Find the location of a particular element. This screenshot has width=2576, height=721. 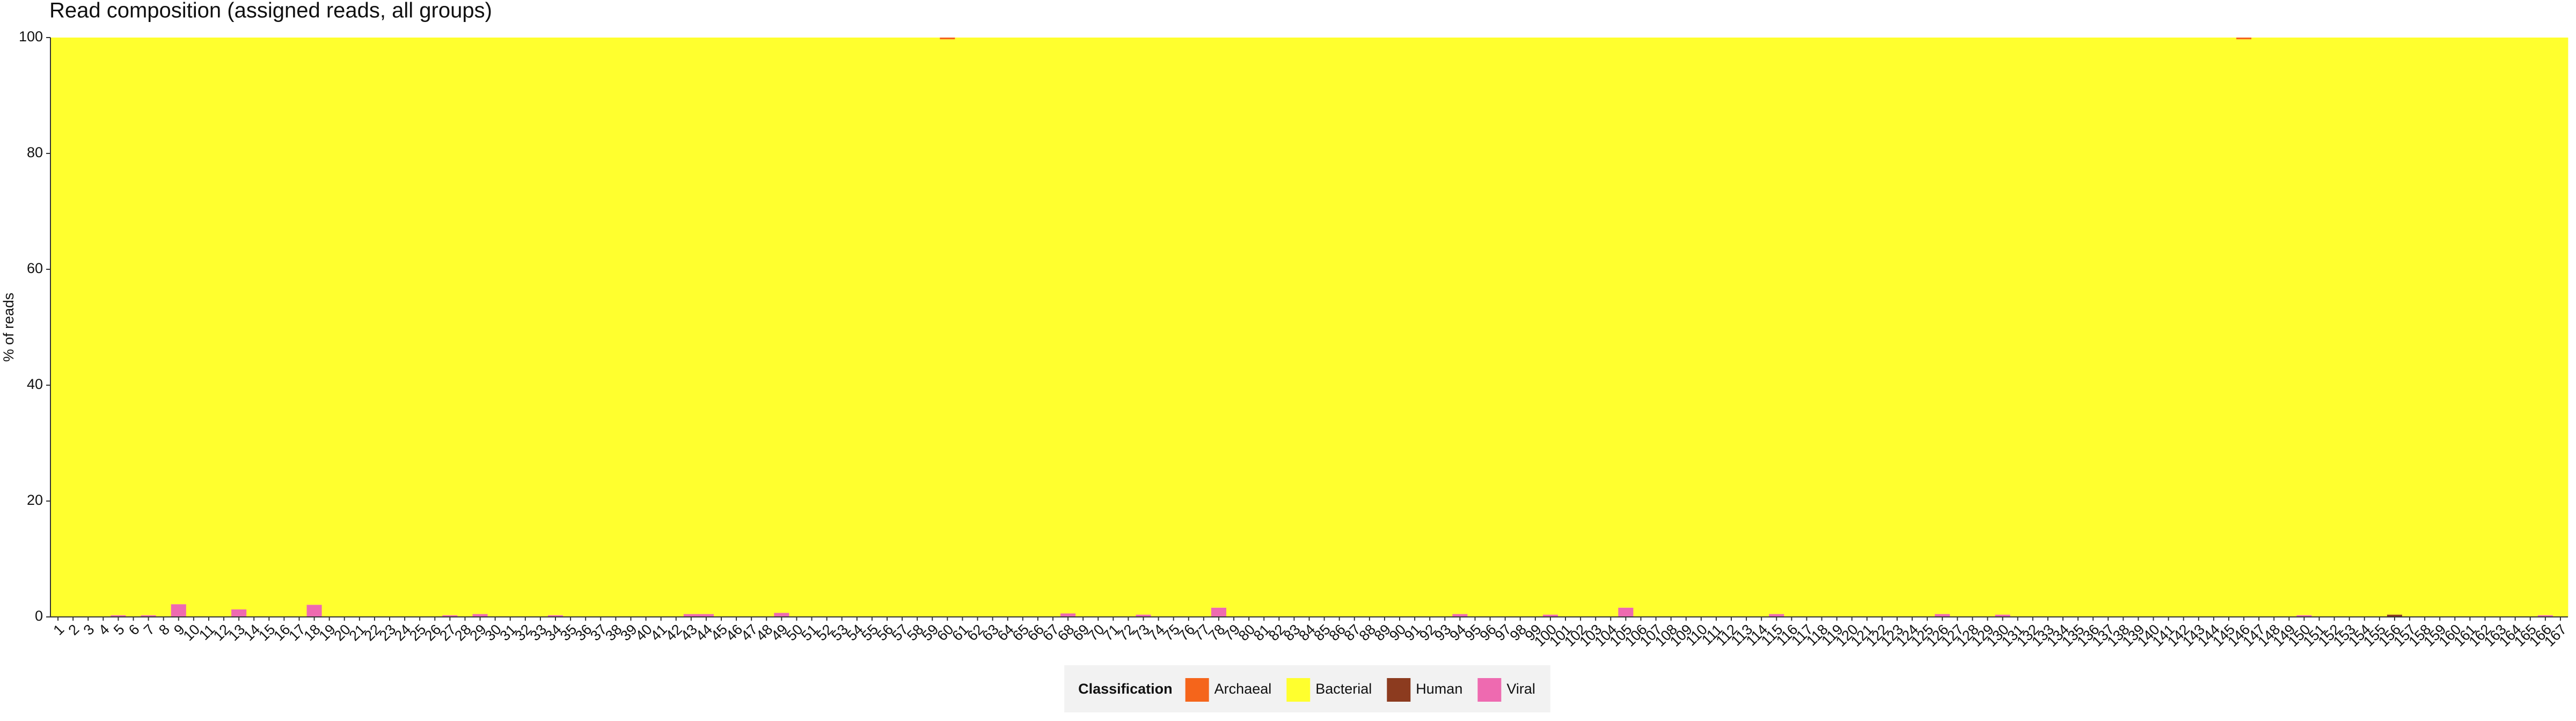

x-tick-label: 4 is located at coordinates (104, 630).